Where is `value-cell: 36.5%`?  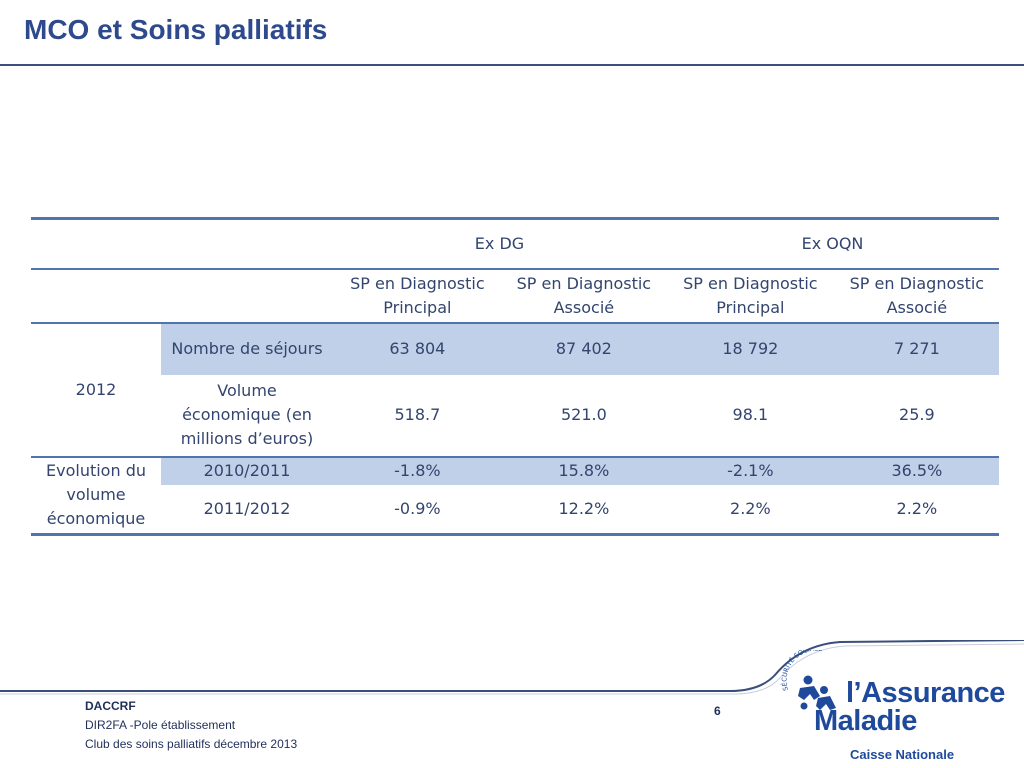
value-cell: 36.5% is located at coordinates (916, 470).